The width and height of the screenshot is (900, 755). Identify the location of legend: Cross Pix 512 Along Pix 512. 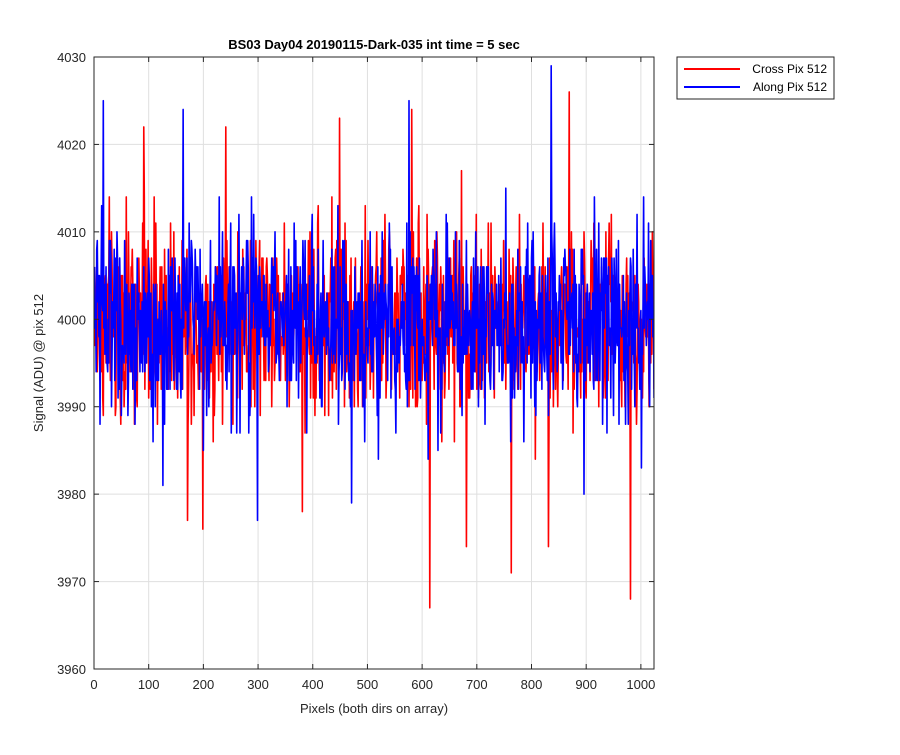
(755, 78).